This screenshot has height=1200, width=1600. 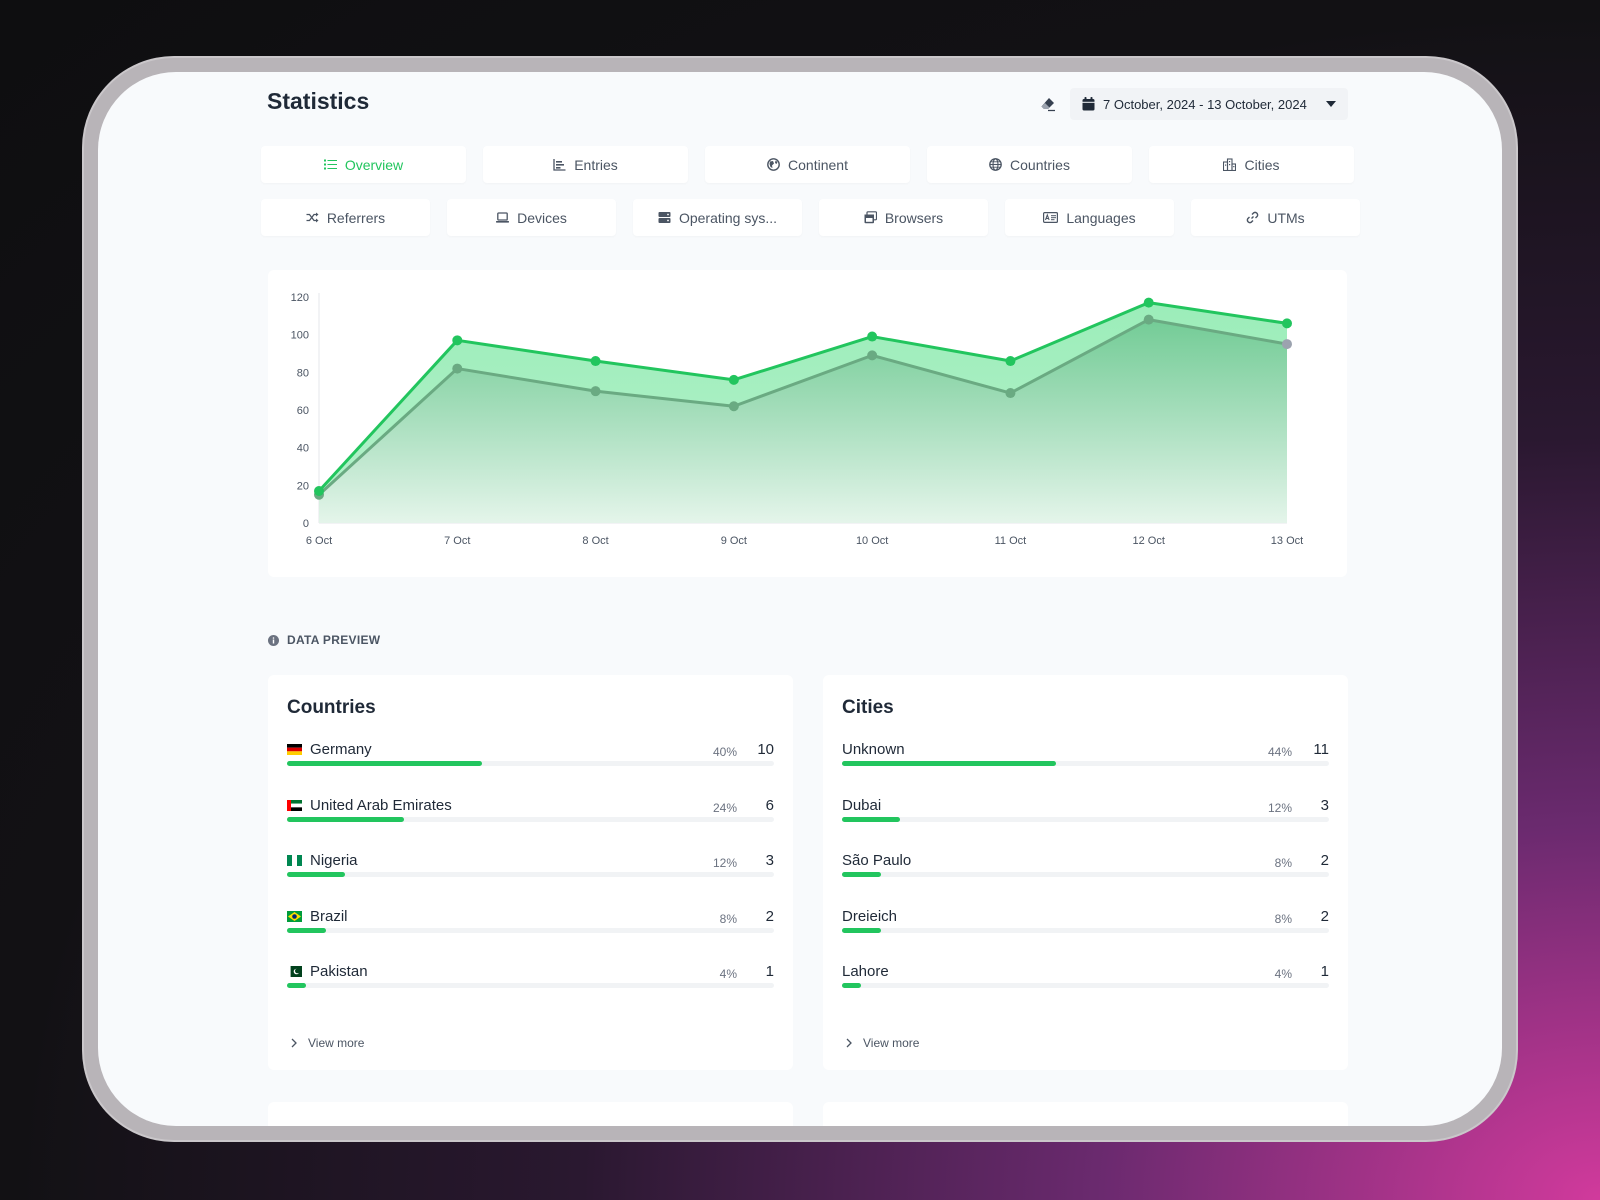 I want to click on item-label: Nigeria, so click(x=322, y=860).